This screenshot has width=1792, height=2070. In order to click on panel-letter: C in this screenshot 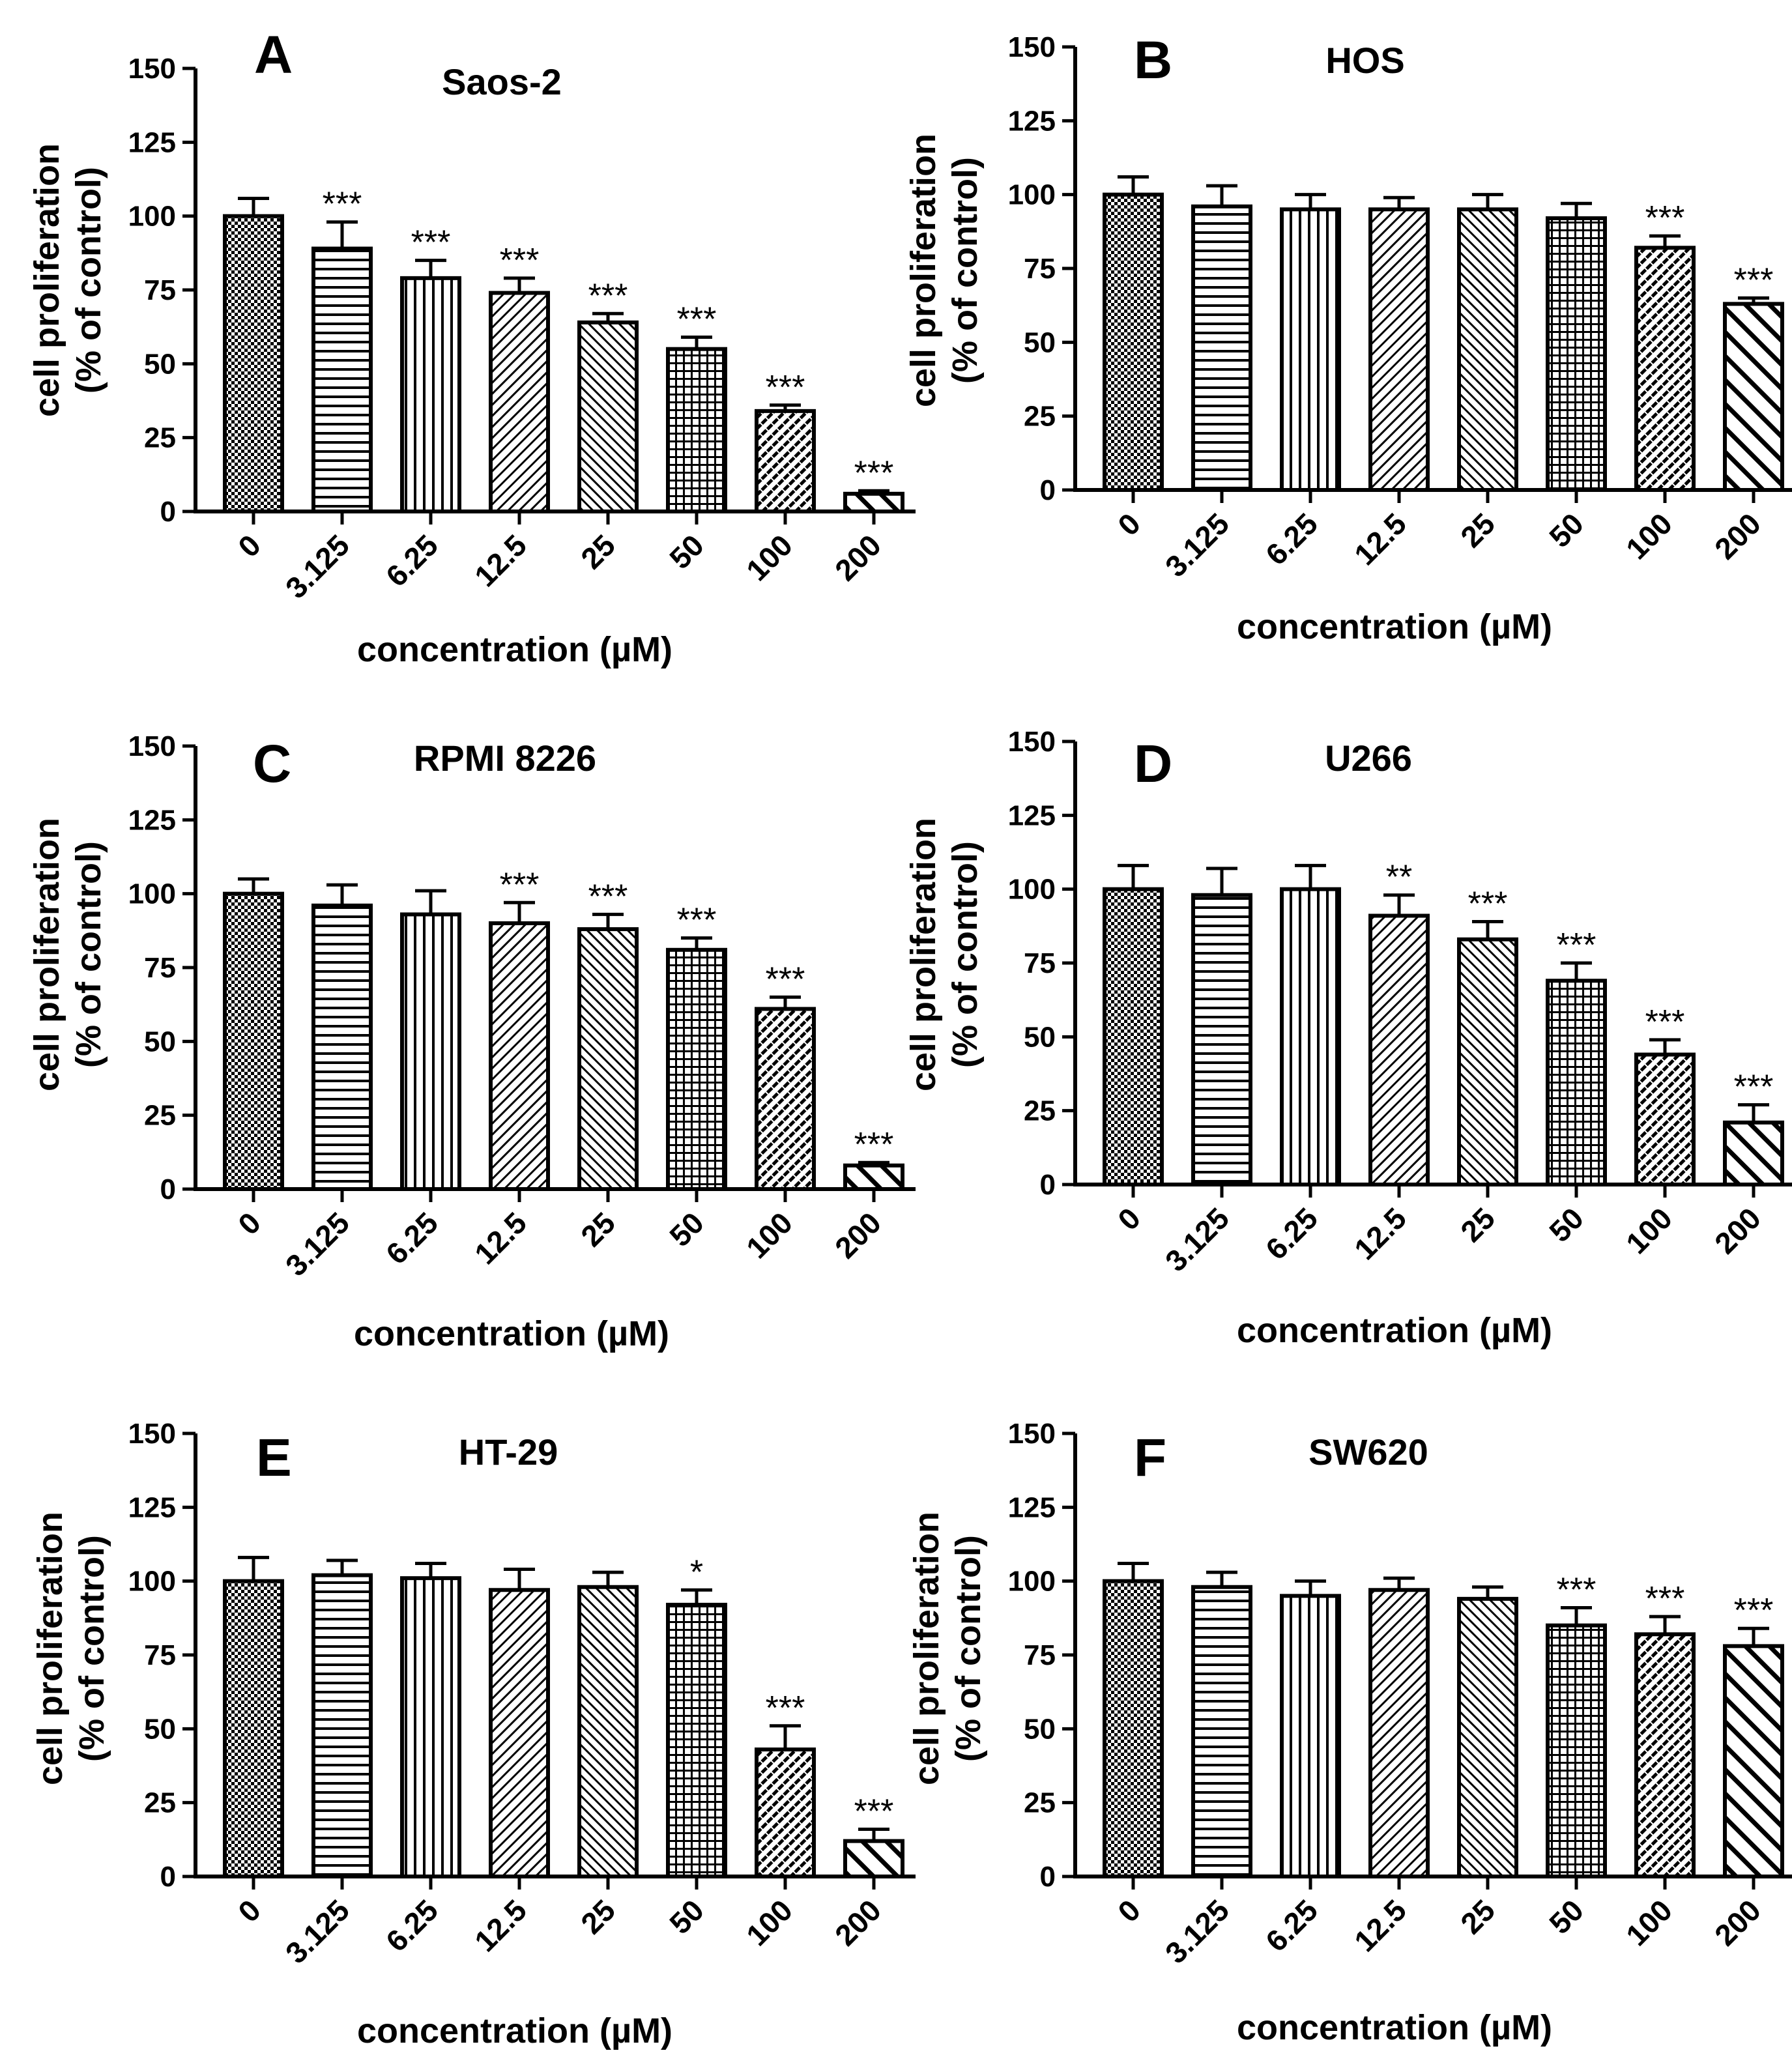, I will do `click(272, 764)`.